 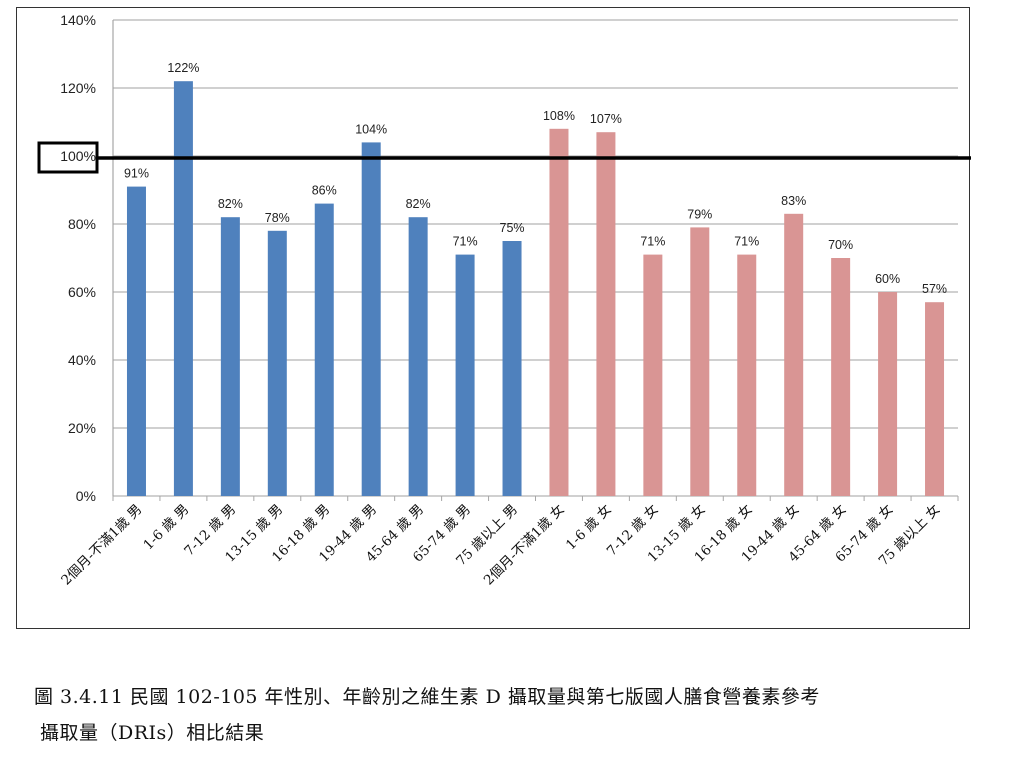 What do you see at coordinates (512, 228) in the screenshot?
I see `bar-value-label: 75%` at bounding box center [512, 228].